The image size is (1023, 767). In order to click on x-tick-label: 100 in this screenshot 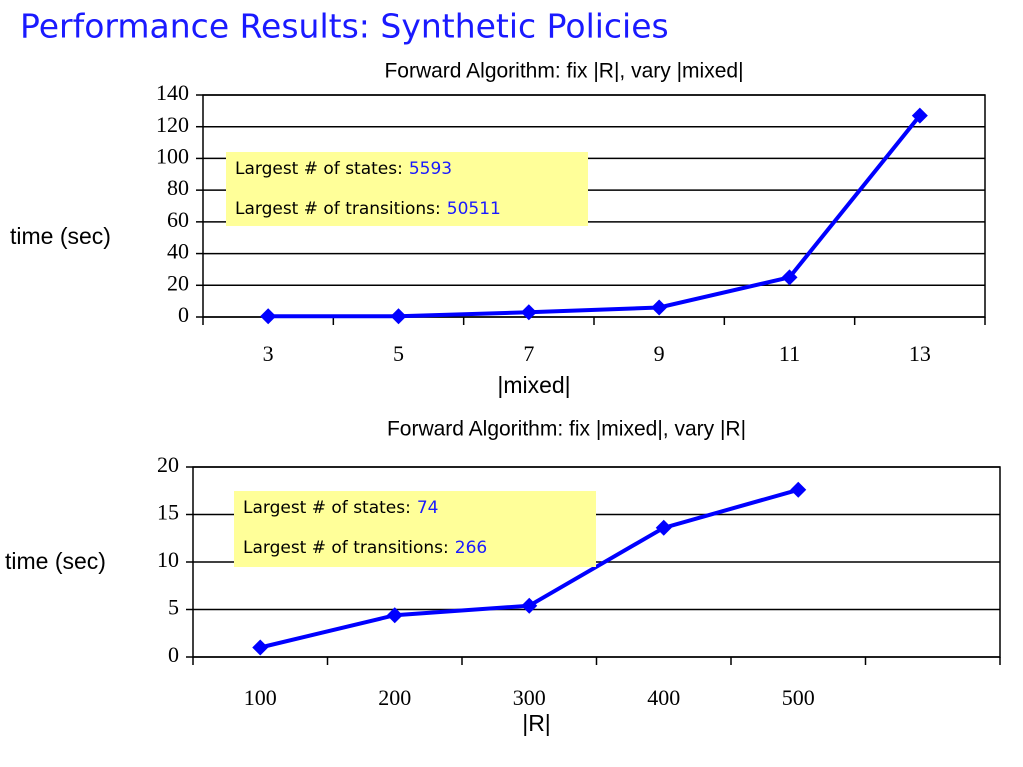, I will do `click(260, 697)`.